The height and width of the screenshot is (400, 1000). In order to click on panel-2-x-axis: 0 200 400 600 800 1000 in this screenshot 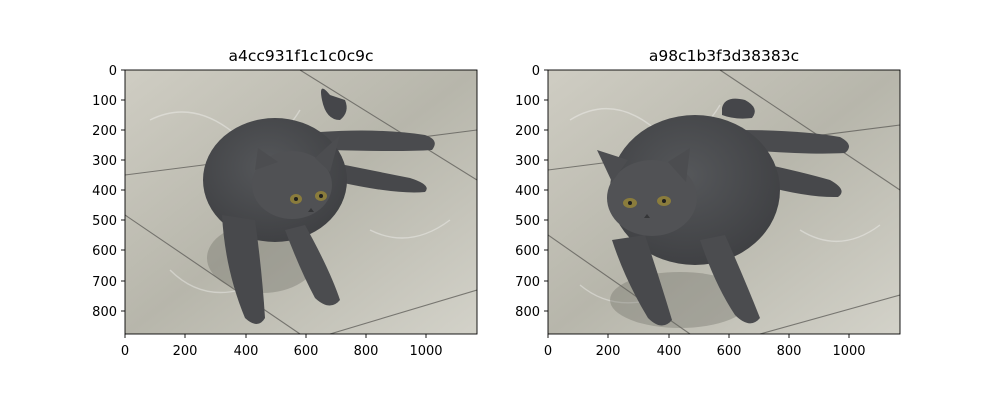, I will do `click(705, 346)`.